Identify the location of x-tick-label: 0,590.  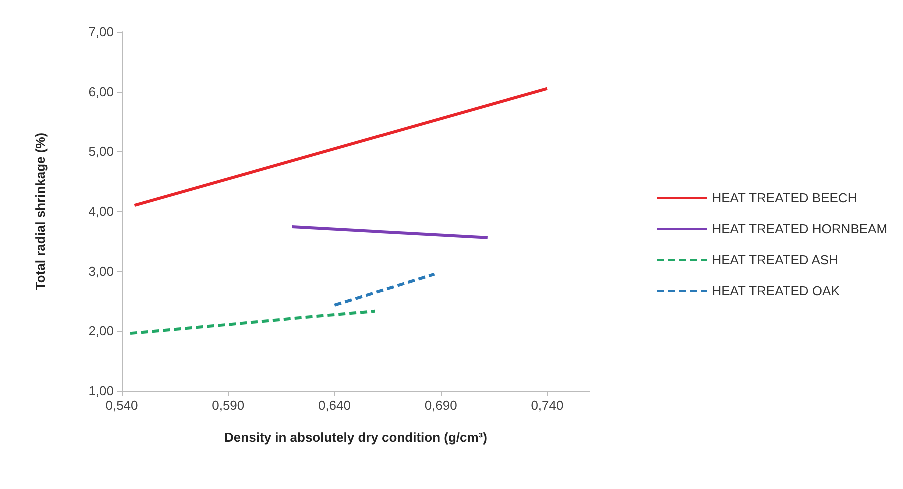
(228, 405).